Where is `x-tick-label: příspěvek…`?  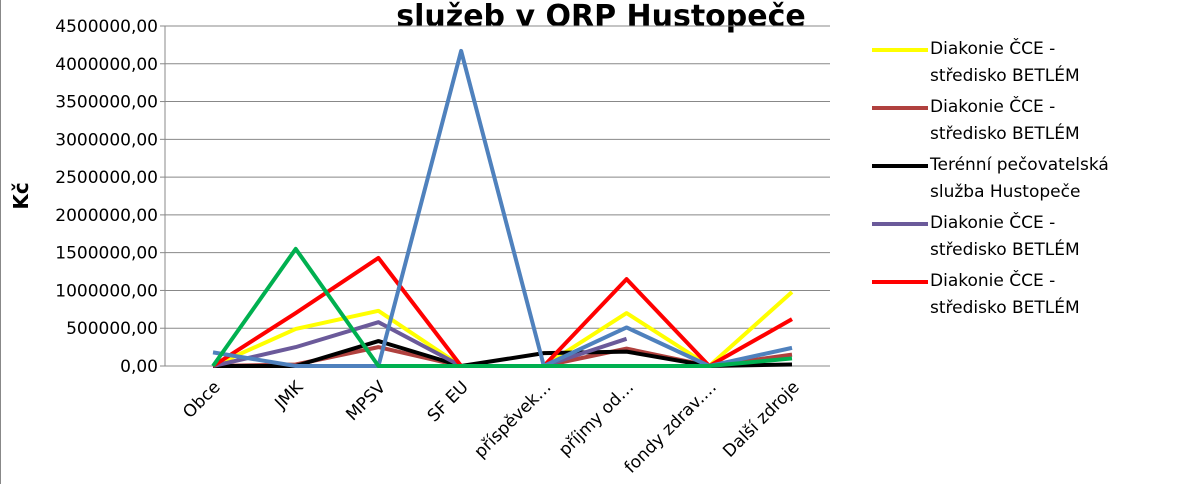
x-tick-label: příspěvek… is located at coordinates (513, 419).